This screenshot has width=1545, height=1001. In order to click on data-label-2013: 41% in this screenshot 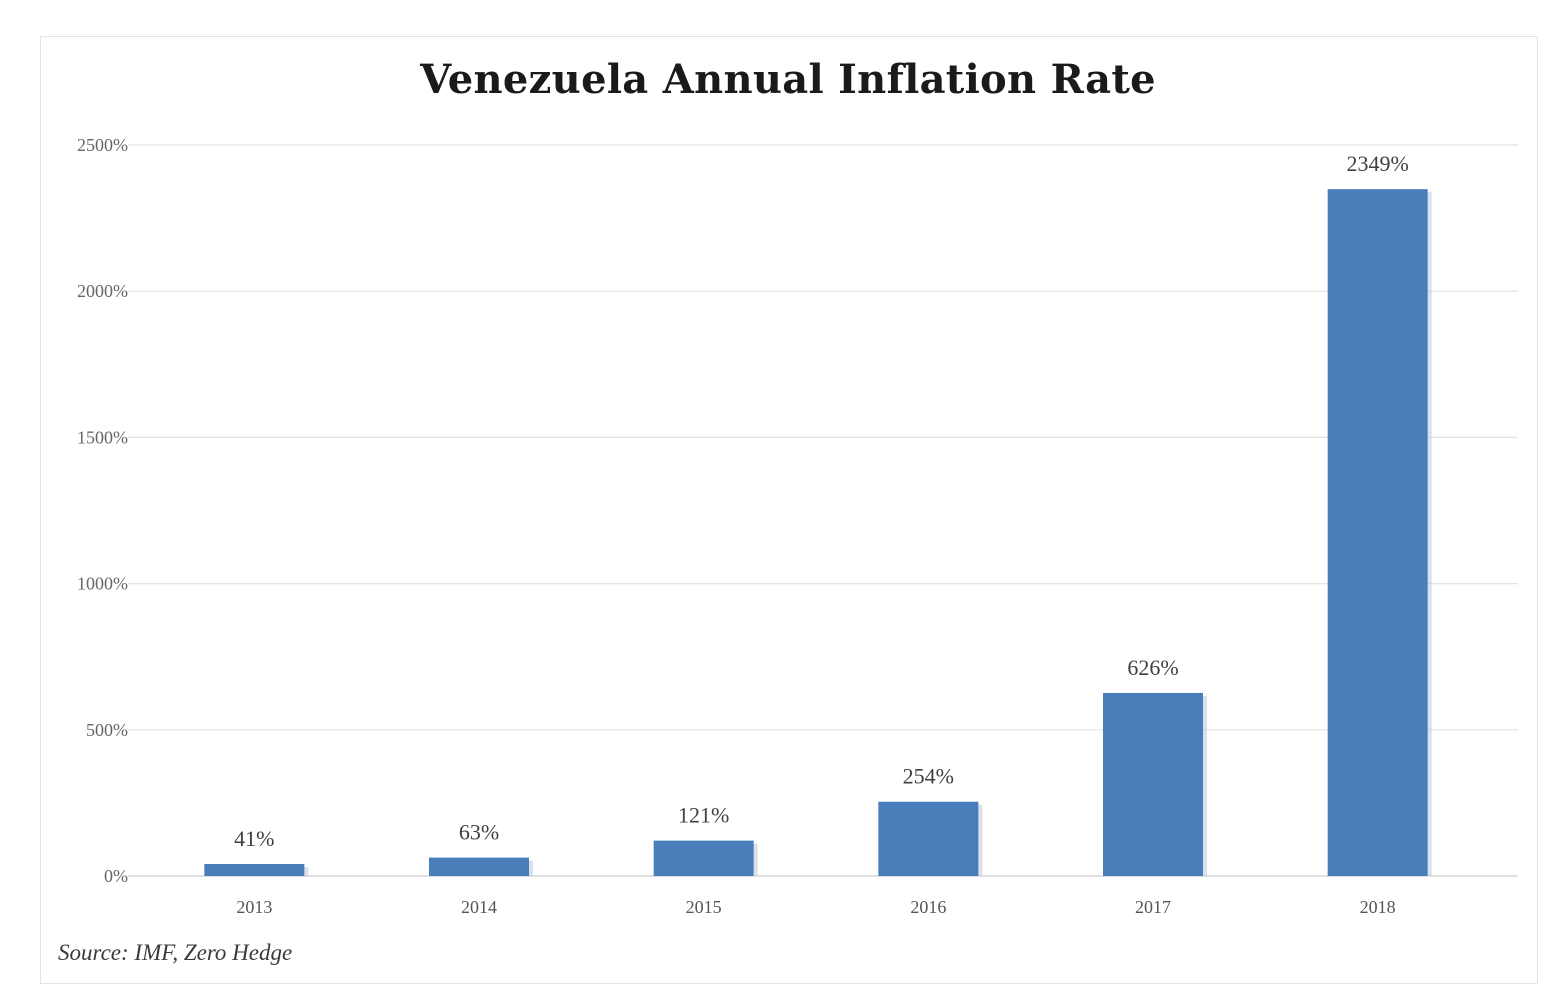, I will do `click(254, 838)`.